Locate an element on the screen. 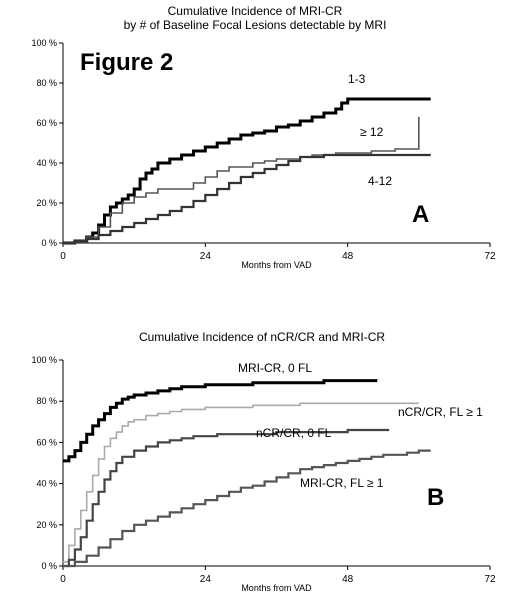  chart-b-series-label: MRI-CR, 0 FL is located at coordinates (275, 368).